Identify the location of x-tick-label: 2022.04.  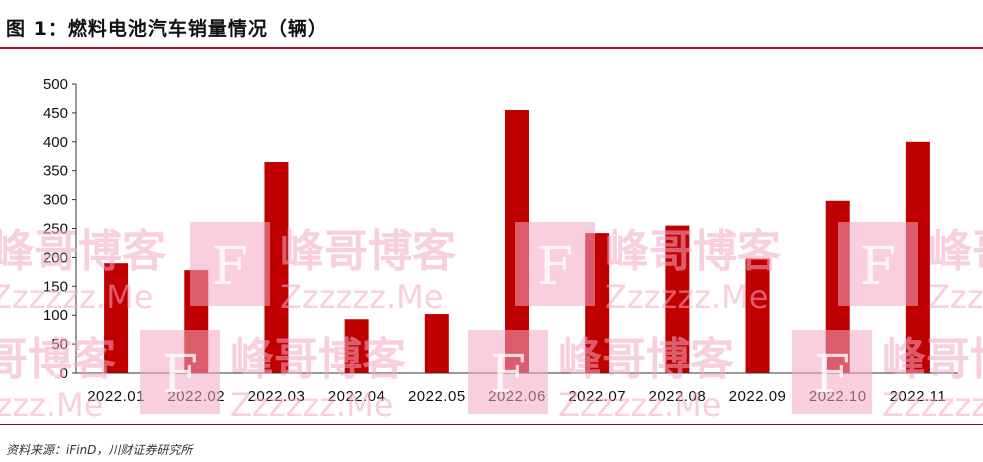
(357, 396).